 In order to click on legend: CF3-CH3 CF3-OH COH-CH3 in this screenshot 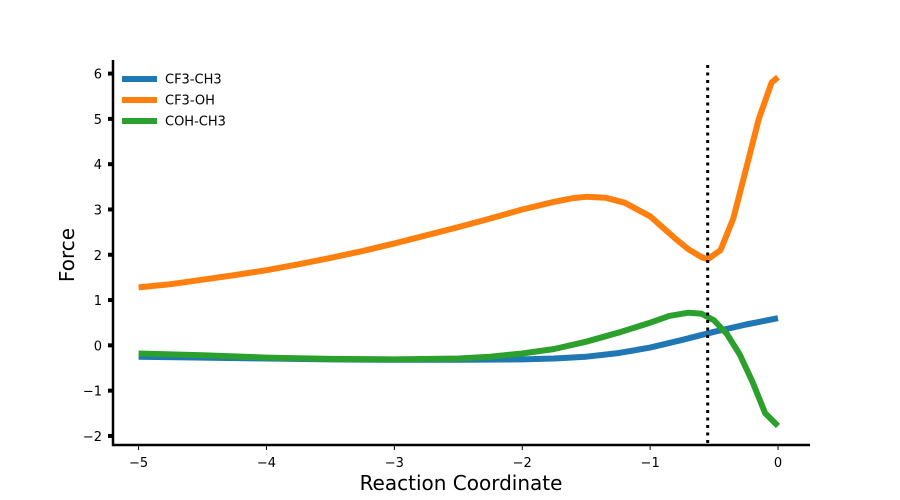, I will do `click(174, 101)`.